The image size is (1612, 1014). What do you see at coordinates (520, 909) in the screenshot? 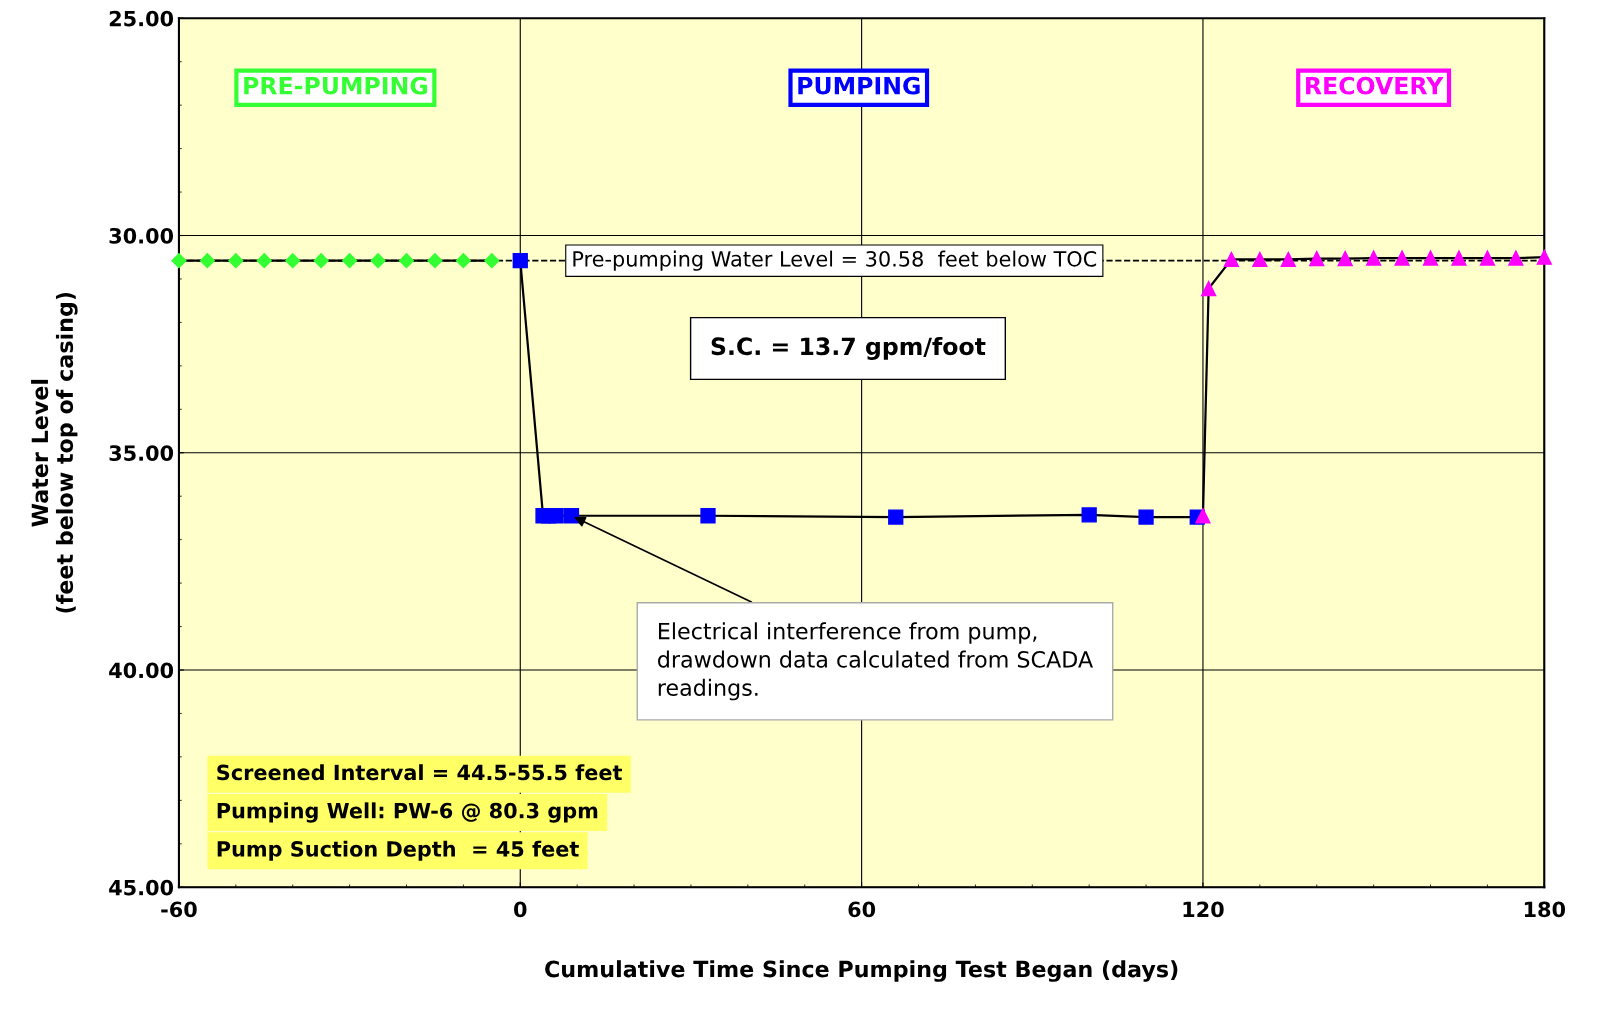
I see `x-tick-label: 0` at bounding box center [520, 909].